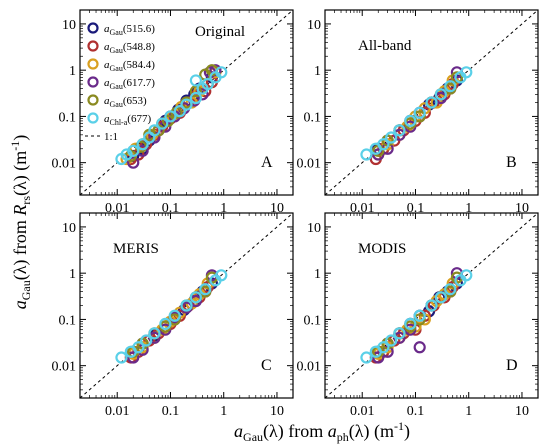 Image resolution: width=550 pixels, height=447 pixels. Describe the element at coordinates (125, 102) in the screenshot. I see `legend-entry: aGau(653)` at that location.